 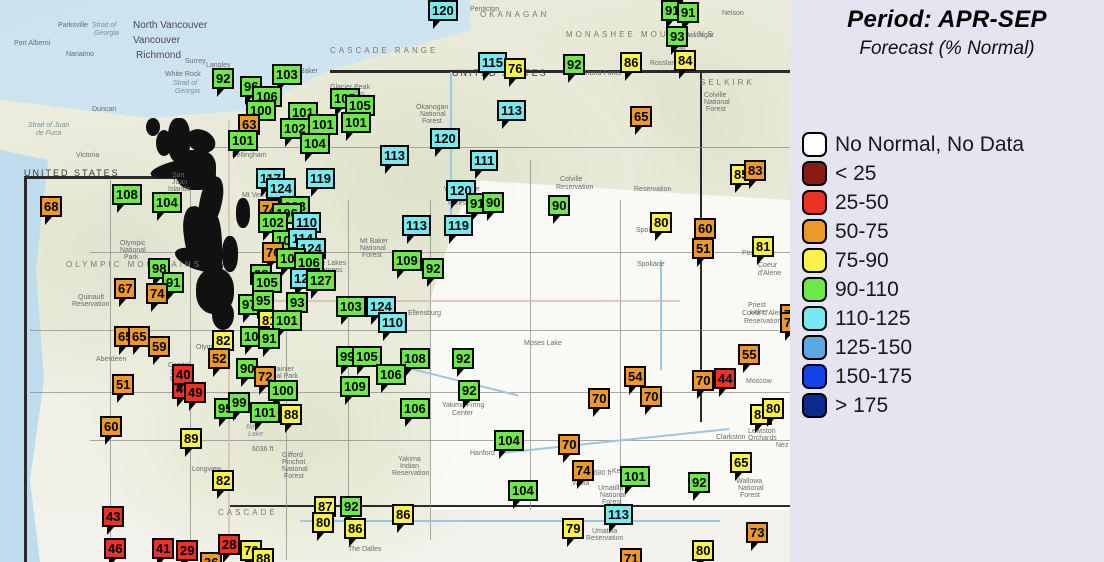 I want to click on station-marker: 73, so click(x=757, y=536).